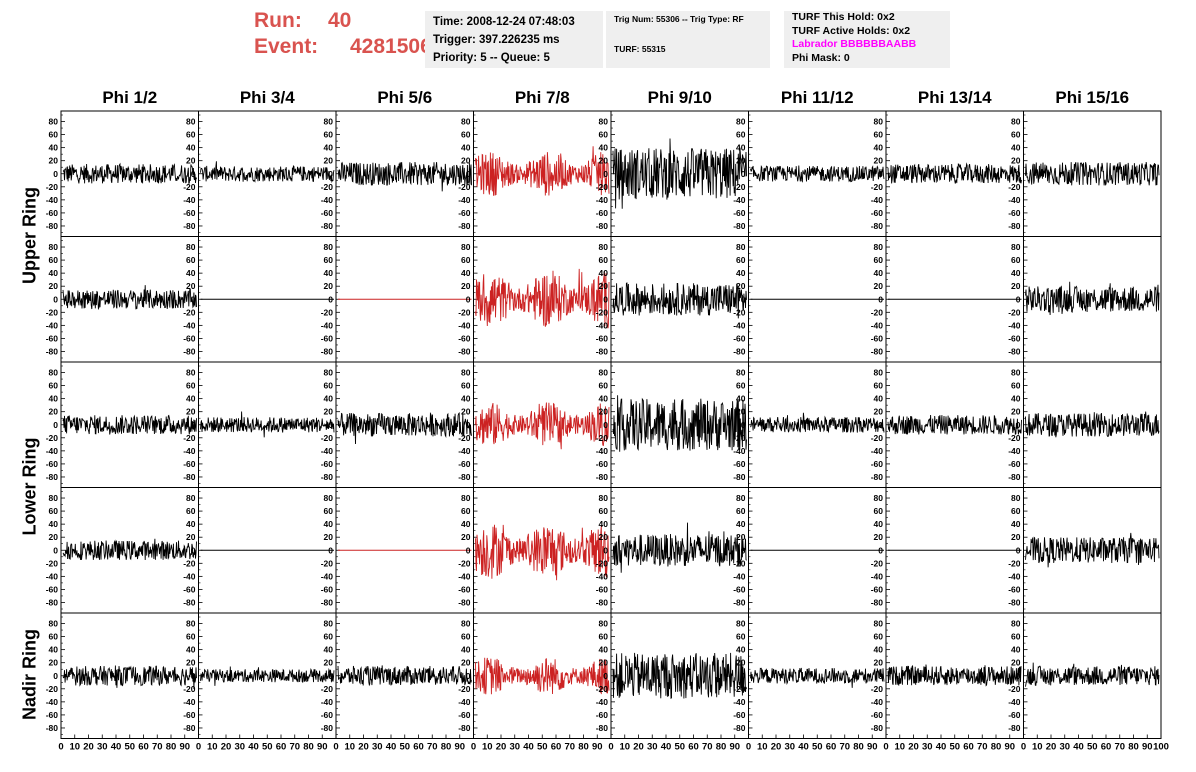 The height and width of the screenshot is (772, 1196). Describe the element at coordinates (640, 49) in the screenshot. I see `turf-line: TURF: 55315` at that location.